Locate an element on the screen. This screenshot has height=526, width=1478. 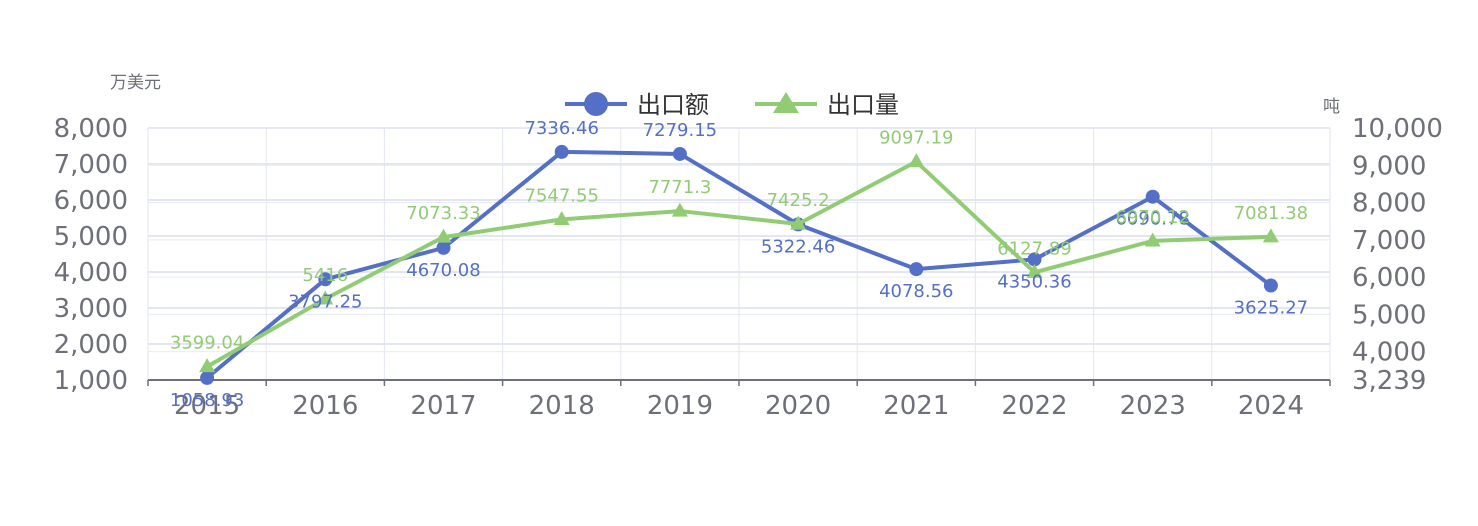
y-left-tick-label: 3,000 is located at coordinates (91, 309).